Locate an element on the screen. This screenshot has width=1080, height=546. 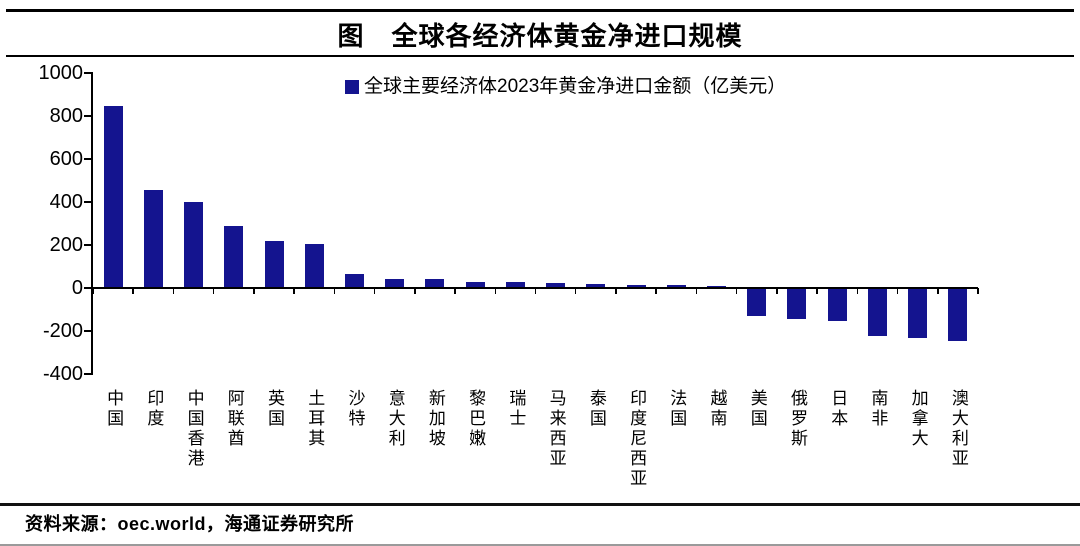
x-tick-label: 印度 is located at coordinates (154, 409).